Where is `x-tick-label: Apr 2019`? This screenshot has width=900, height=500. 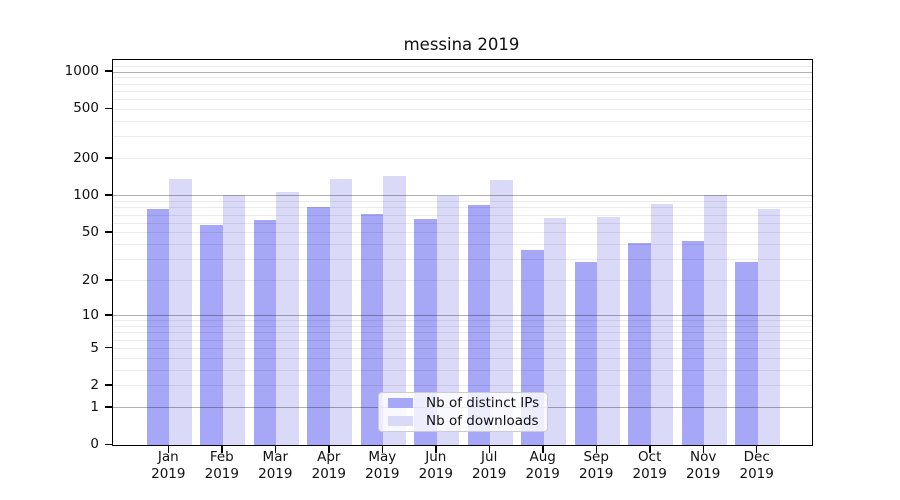 x-tick-label: Apr 2019 is located at coordinates (328, 465).